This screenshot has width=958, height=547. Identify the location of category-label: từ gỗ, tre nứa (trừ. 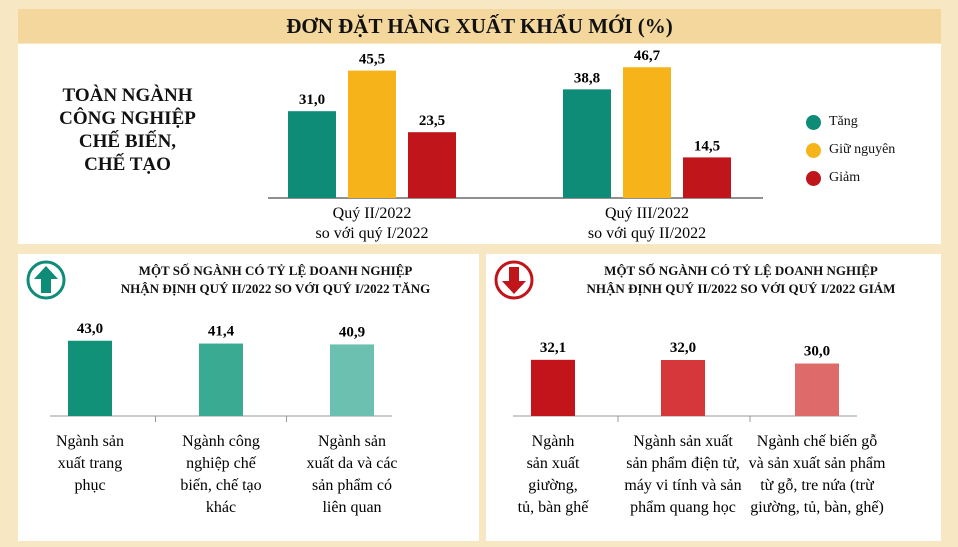
(817, 485).